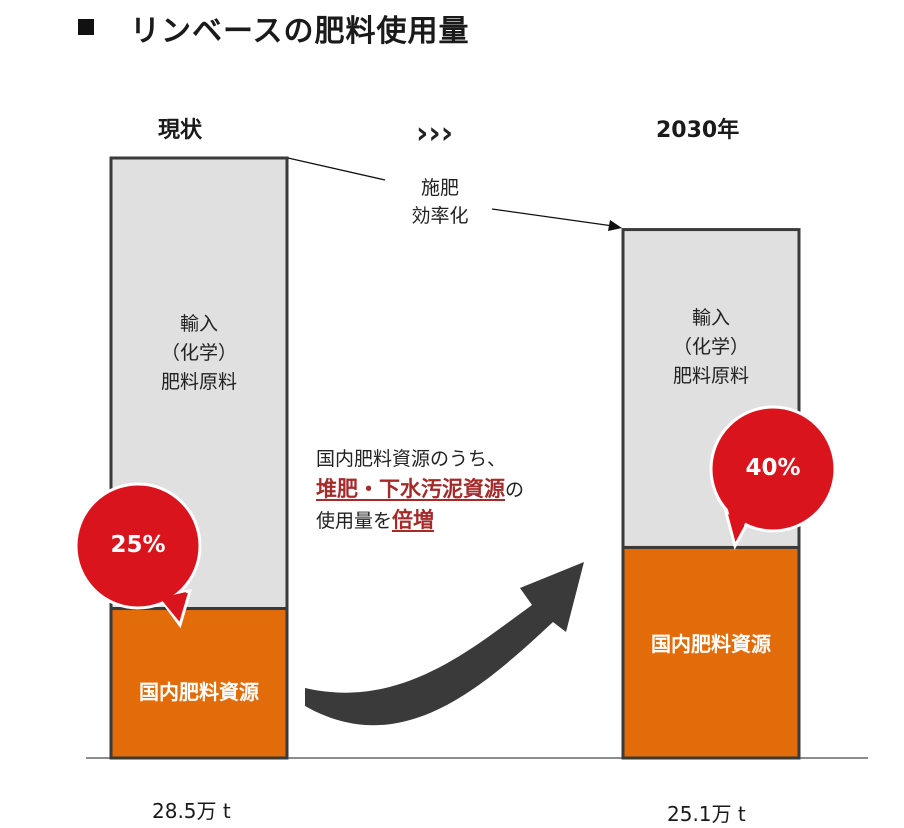 The height and width of the screenshot is (828, 904). I want to click on page-title: リンベースの肥料使用量, so click(274, 28).